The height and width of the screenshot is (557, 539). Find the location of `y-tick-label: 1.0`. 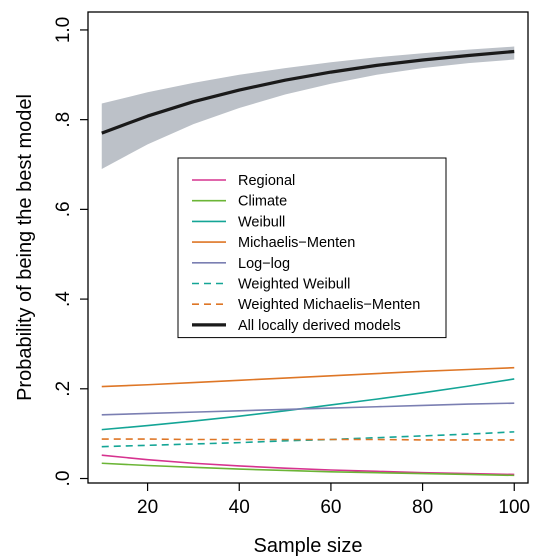

y-tick-label: 1.0 is located at coordinates (63, 30).